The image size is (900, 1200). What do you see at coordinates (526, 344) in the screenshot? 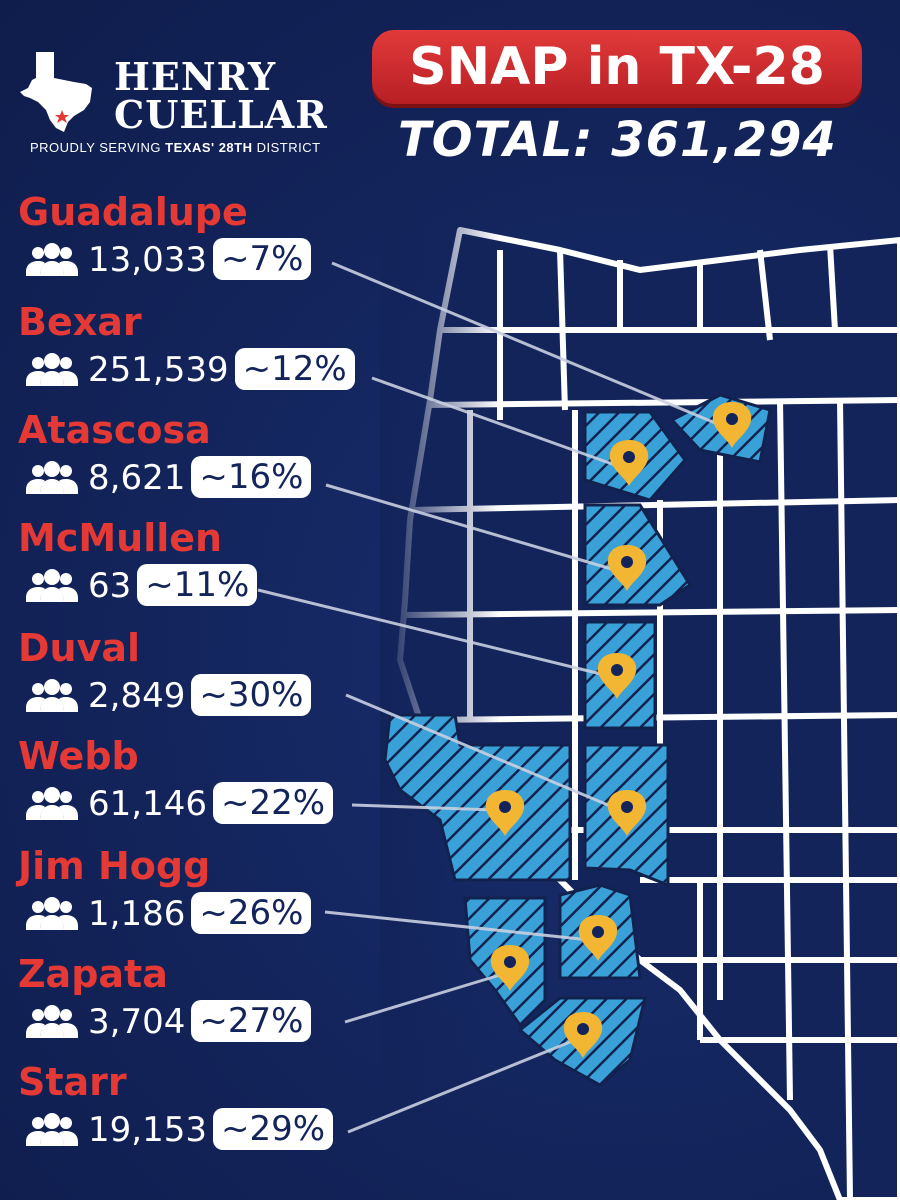
I see `connector-guadalupe` at bounding box center [526, 344].